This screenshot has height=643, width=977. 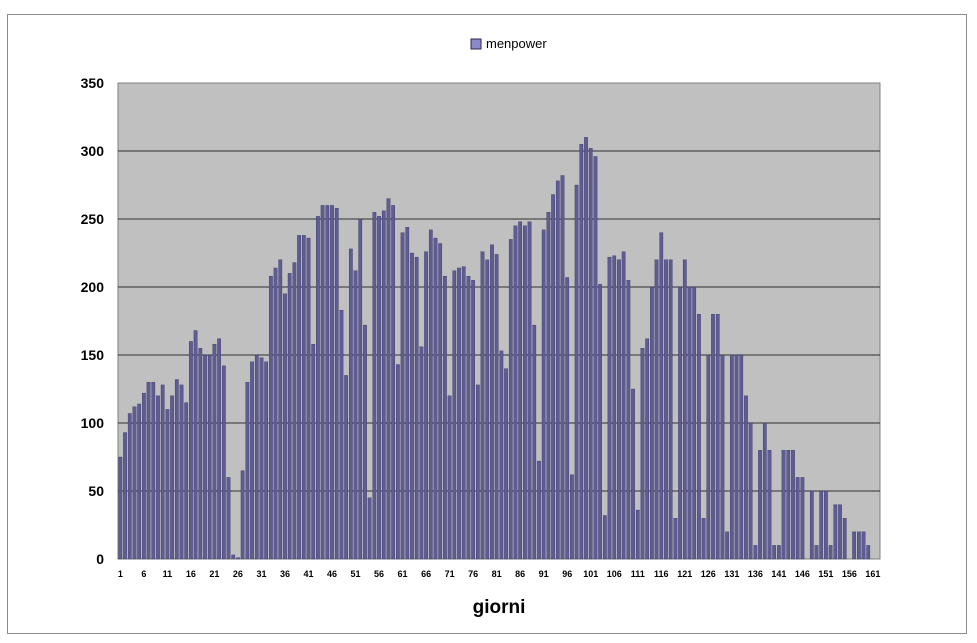 I want to click on x-tick-label: 161, so click(x=872, y=574).